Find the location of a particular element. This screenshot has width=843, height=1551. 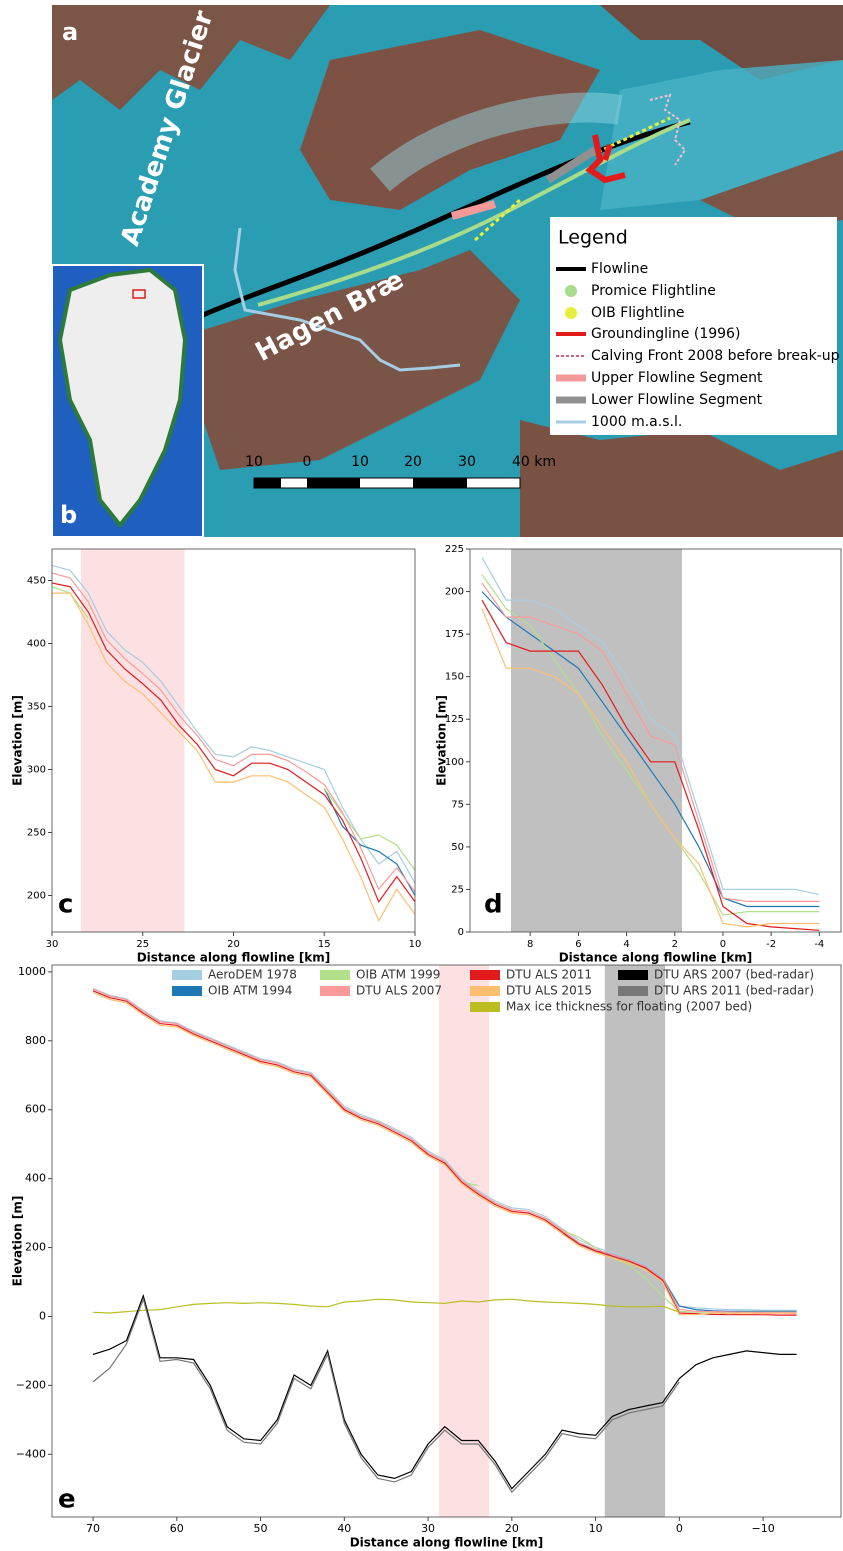

x-tick-label: 60 is located at coordinates (177, 1528).